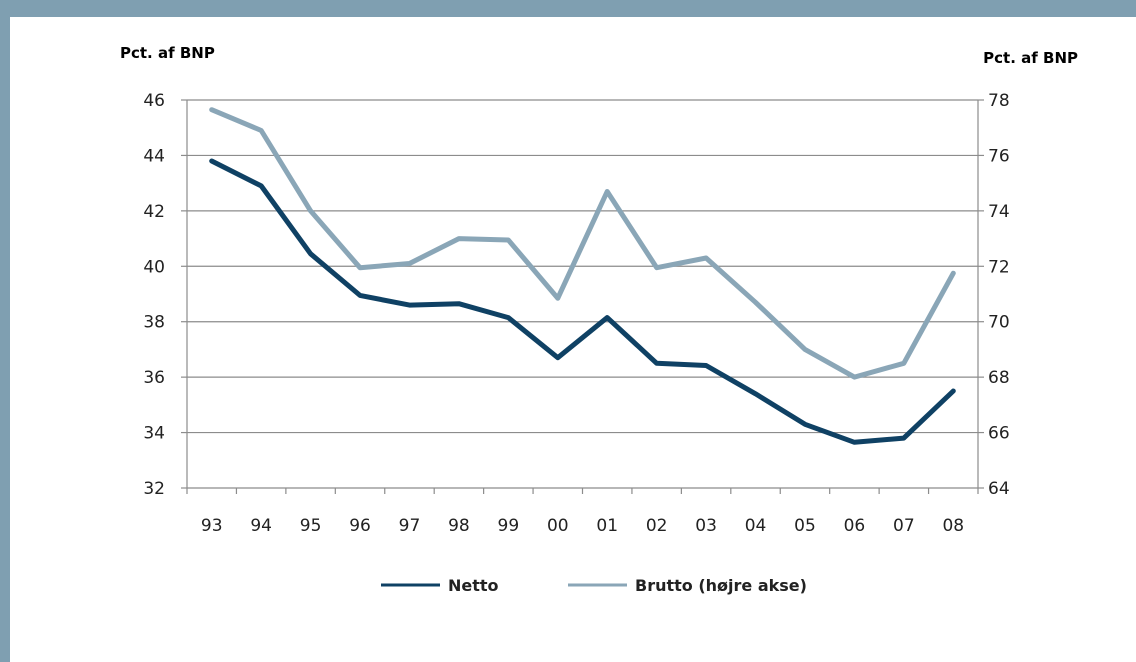  Describe the element at coordinates (999, 434) in the screenshot. I see `right-tick-label: 66` at that location.